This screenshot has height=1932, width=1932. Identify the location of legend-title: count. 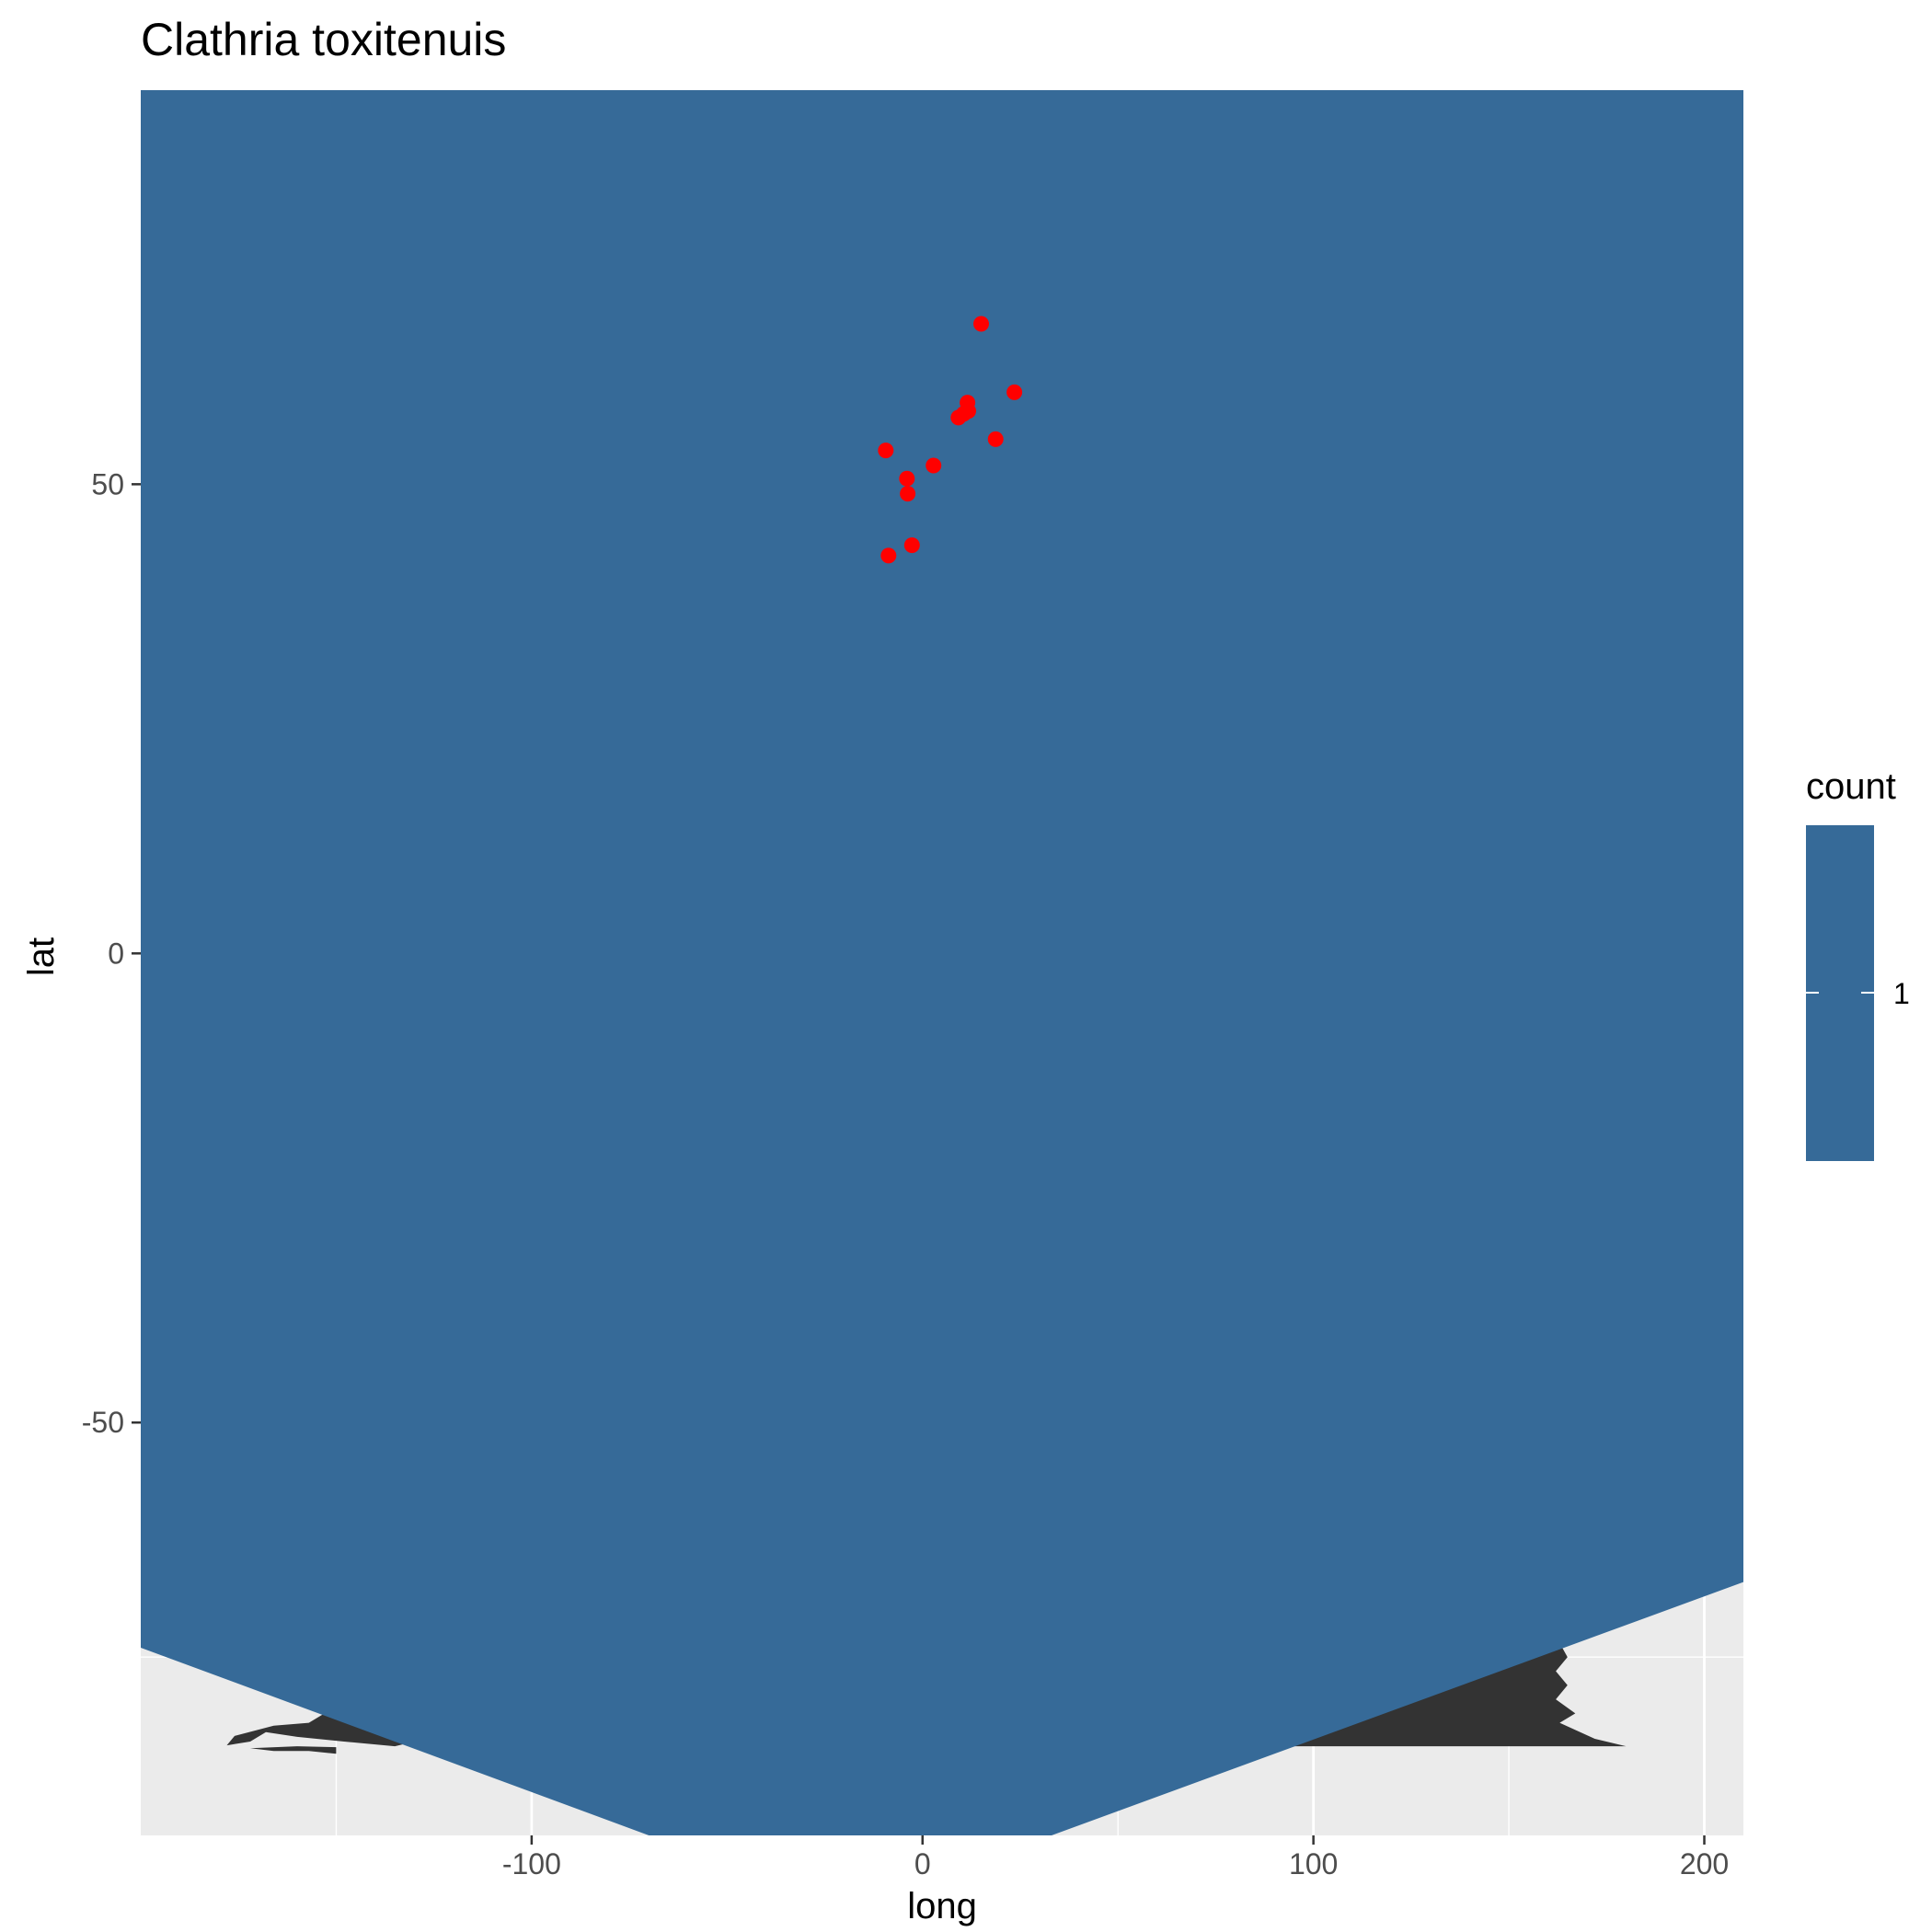
(1851, 786).